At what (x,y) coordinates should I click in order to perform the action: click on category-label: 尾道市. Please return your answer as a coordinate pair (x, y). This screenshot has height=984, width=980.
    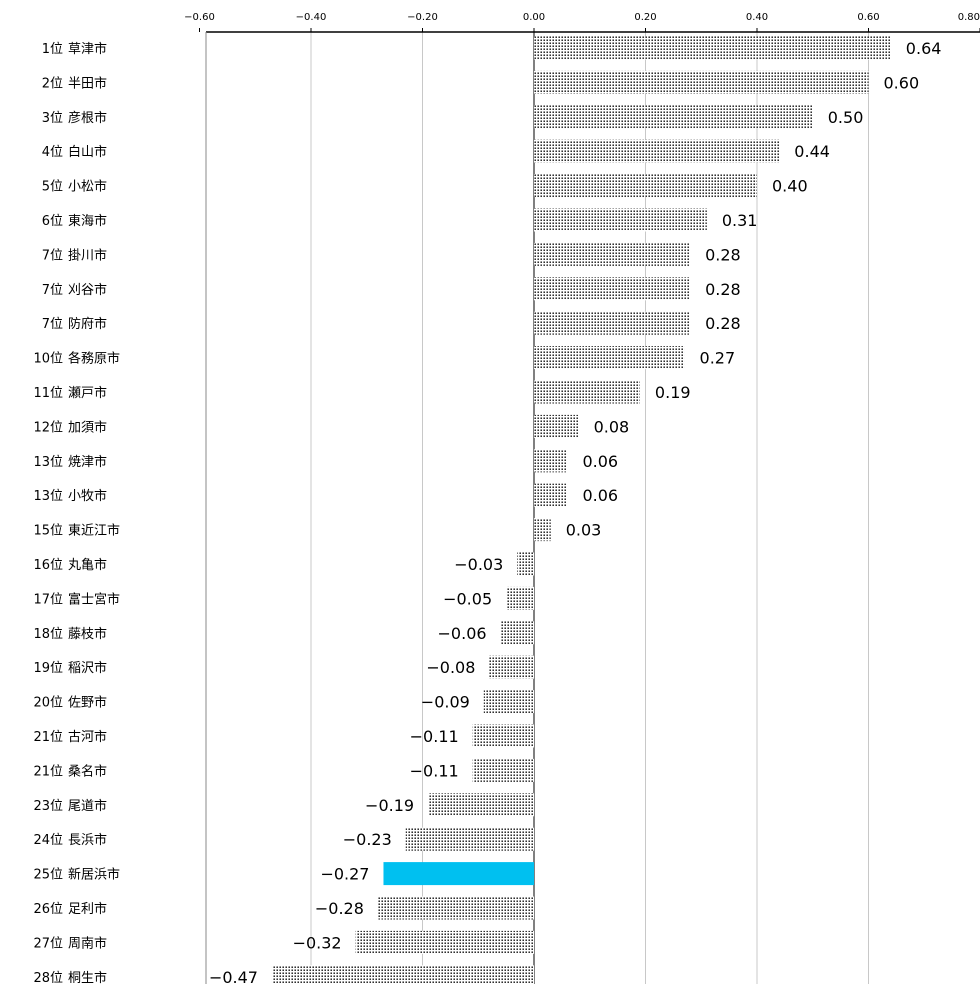
    Looking at the image, I should click on (87, 806).